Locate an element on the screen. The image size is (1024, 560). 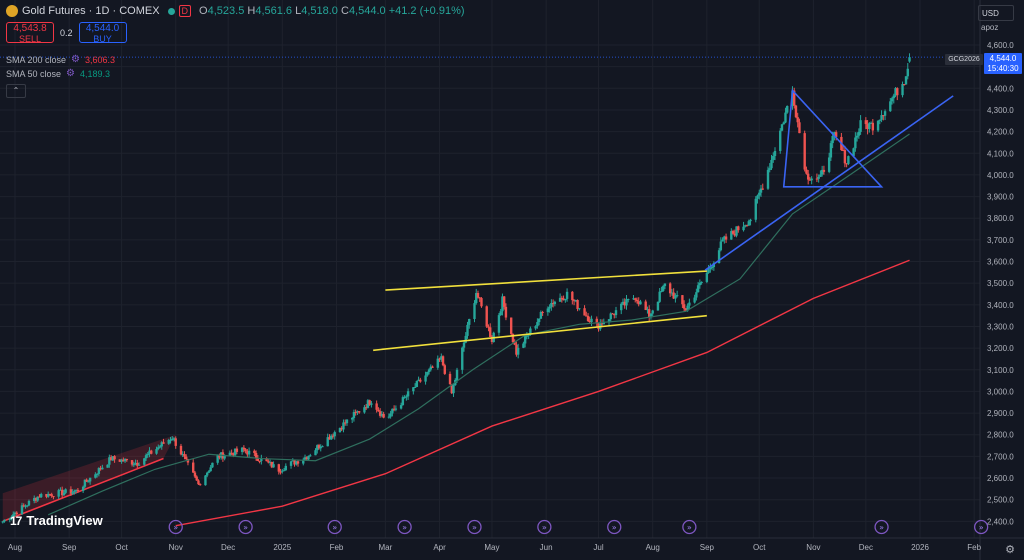
y-tick-label: 4,200.0 is located at coordinates (1000, 132).